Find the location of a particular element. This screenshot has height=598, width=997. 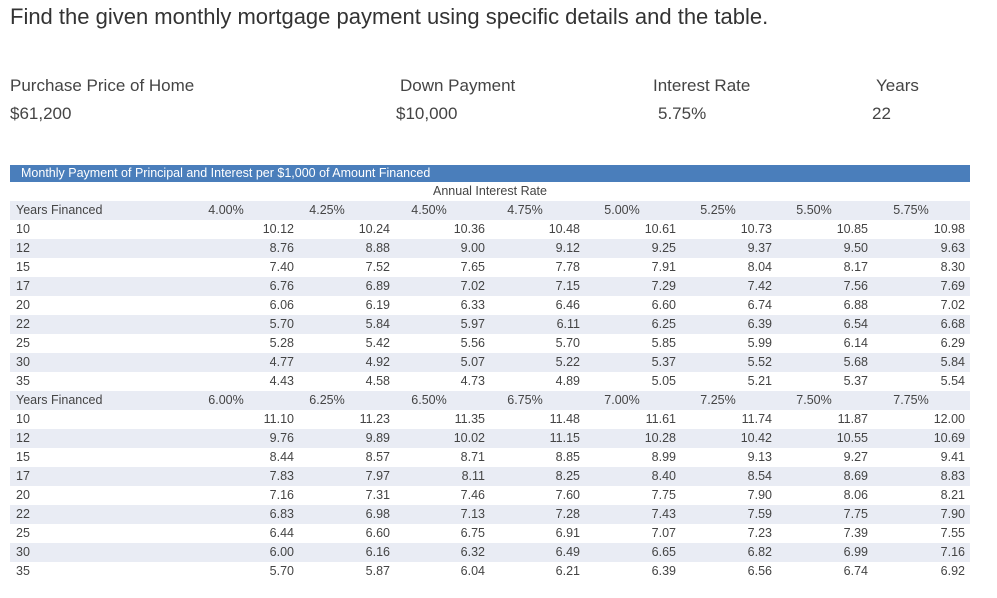

payment-cell: 6.39 is located at coordinates (663, 571).